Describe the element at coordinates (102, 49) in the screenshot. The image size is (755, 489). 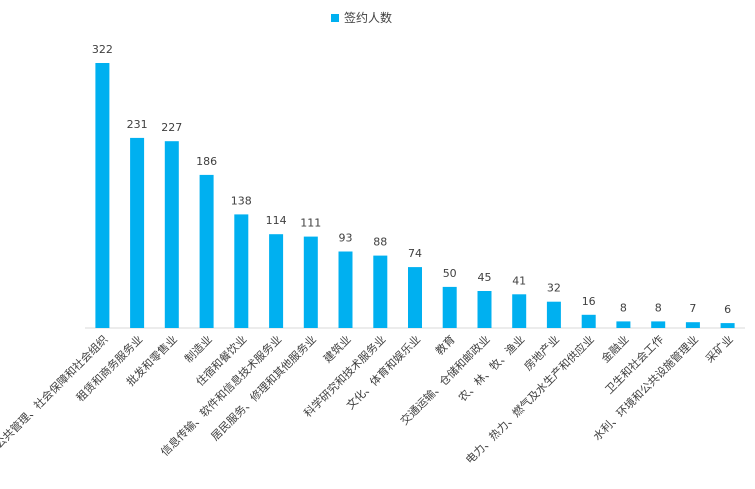
I see `data-label: 322` at that location.